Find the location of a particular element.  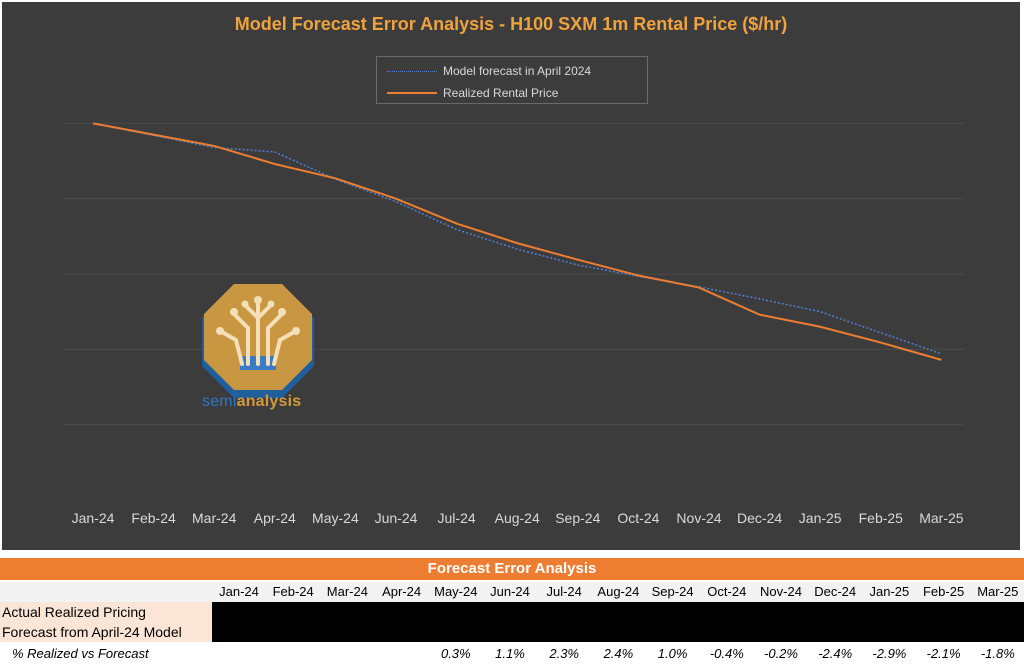

month-header: Mar-25 is located at coordinates (998, 591).